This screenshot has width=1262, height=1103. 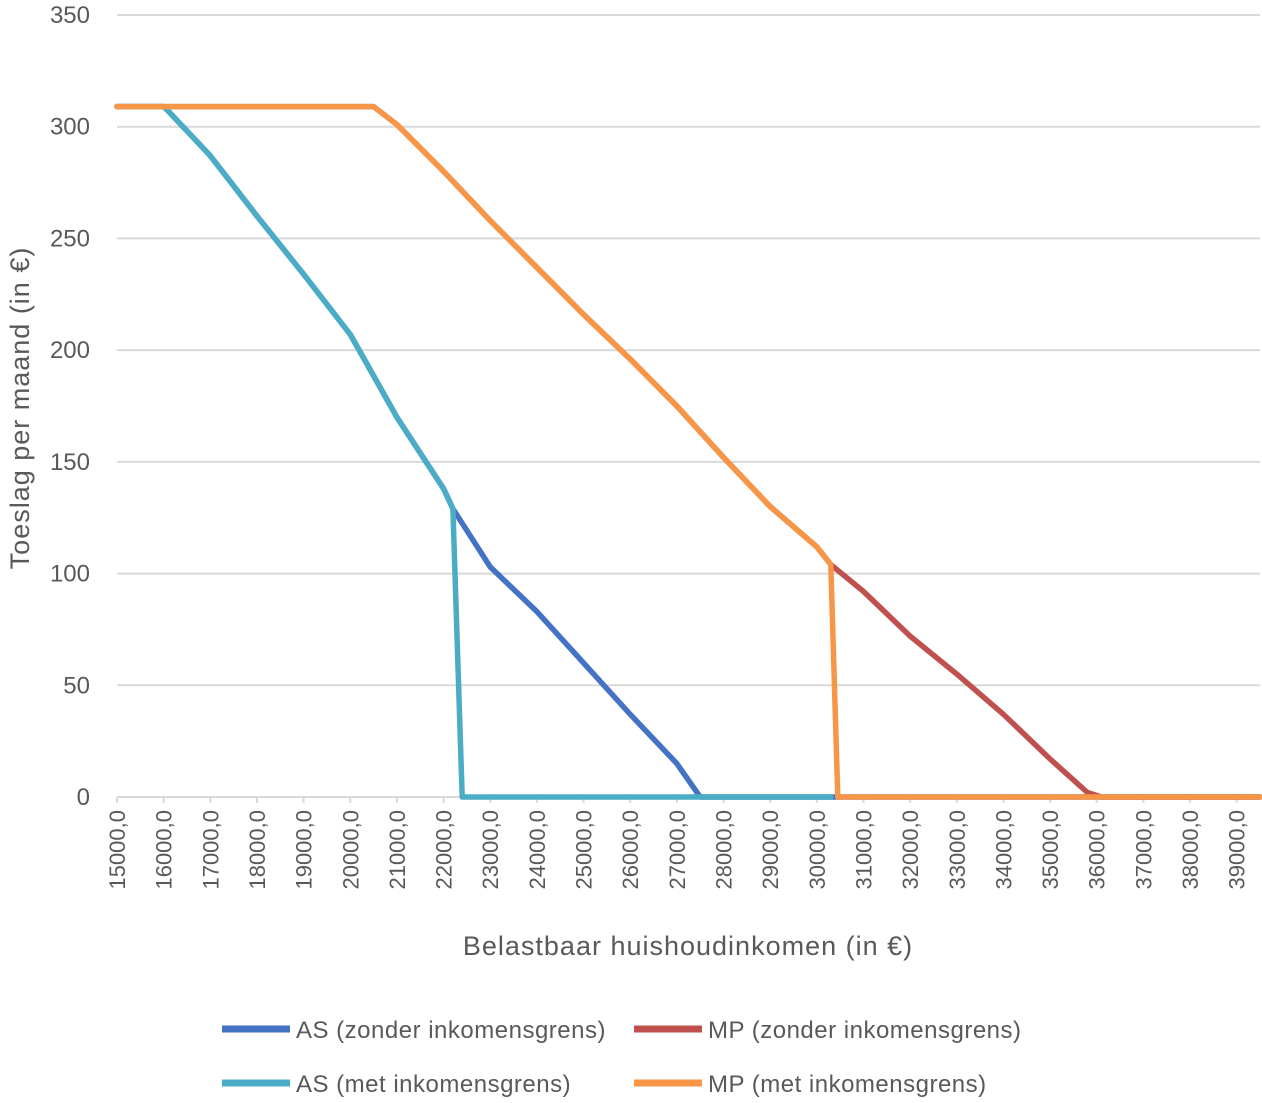 What do you see at coordinates (117, 850) in the screenshot?
I see `x-tick-label: 15000,0` at bounding box center [117, 850].